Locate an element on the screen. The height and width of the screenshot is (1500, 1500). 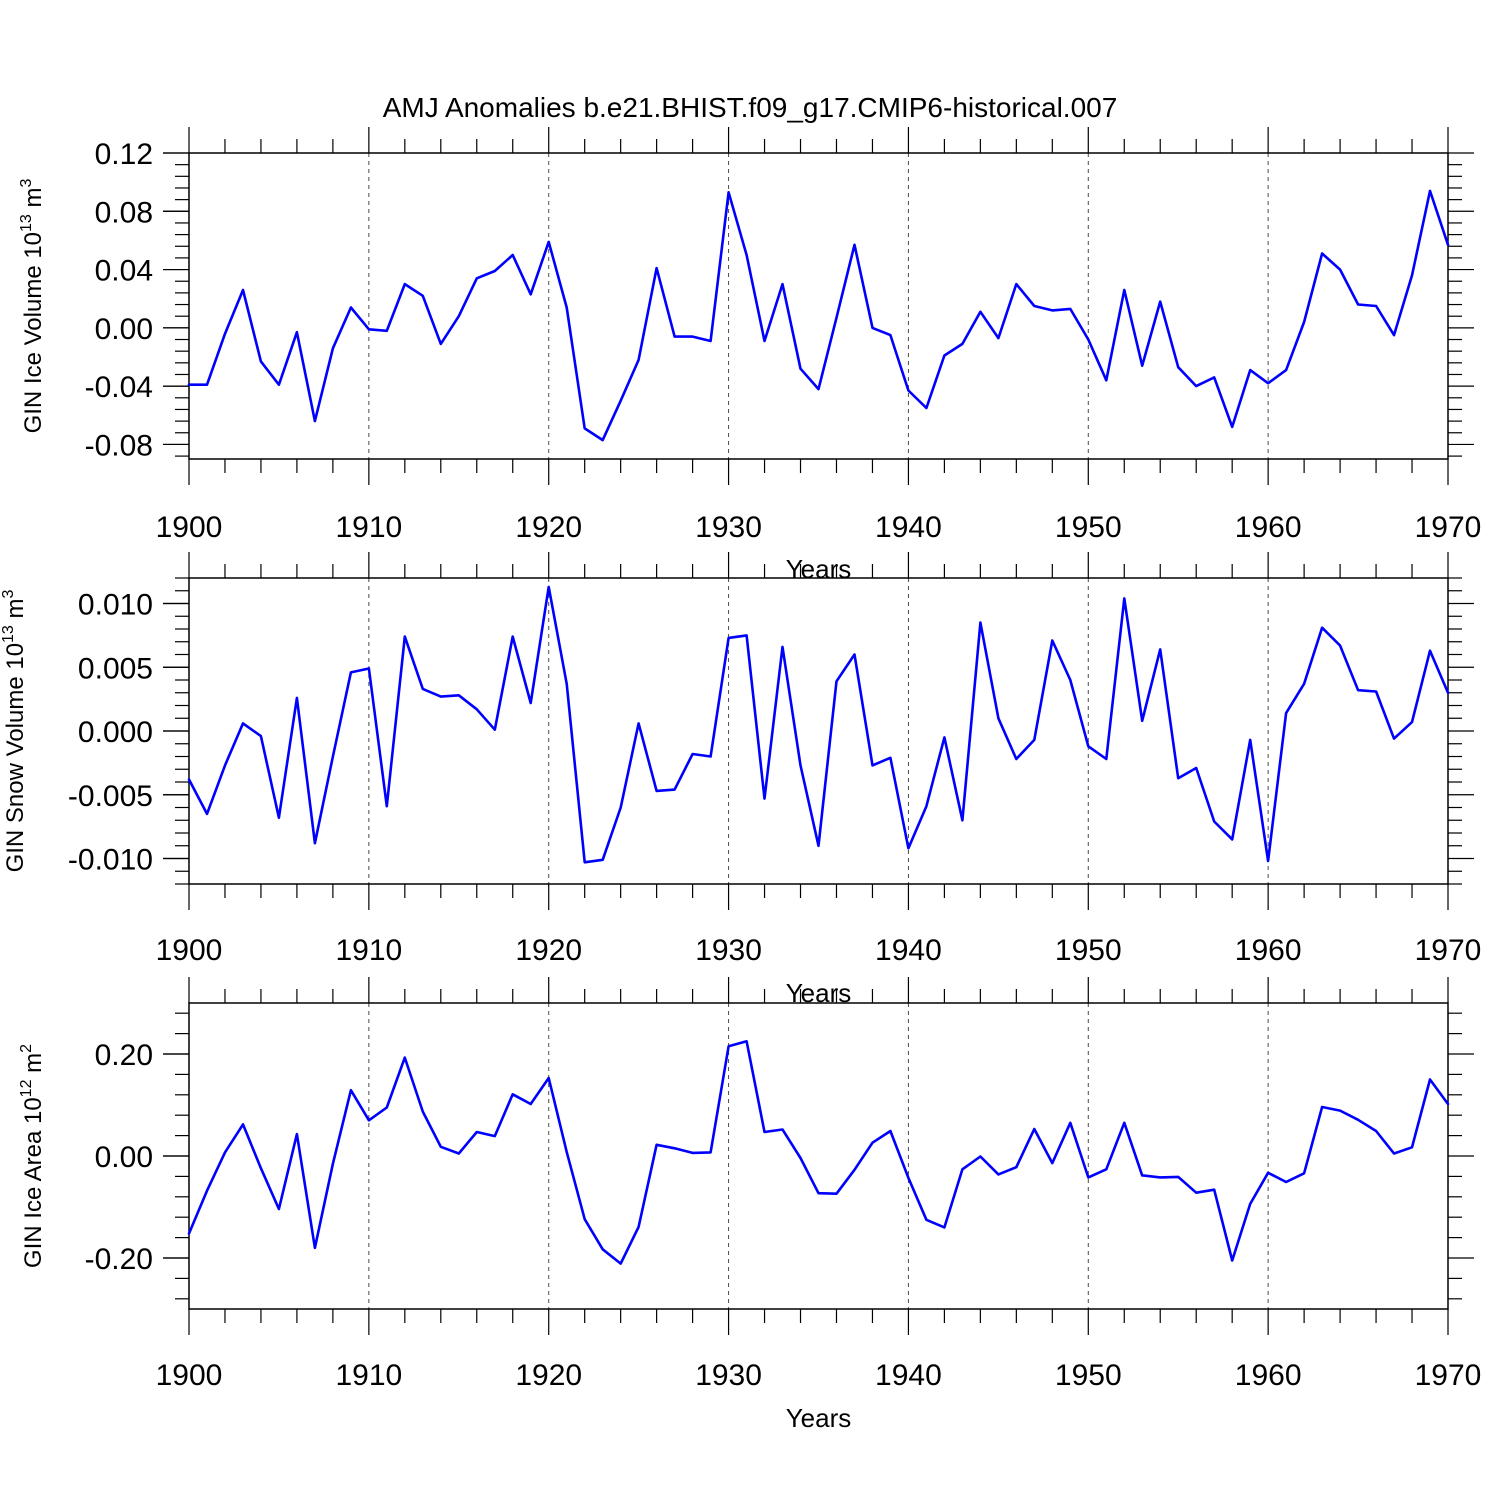
y-tick-label: -0.04 is located at coordinates (119, 387).